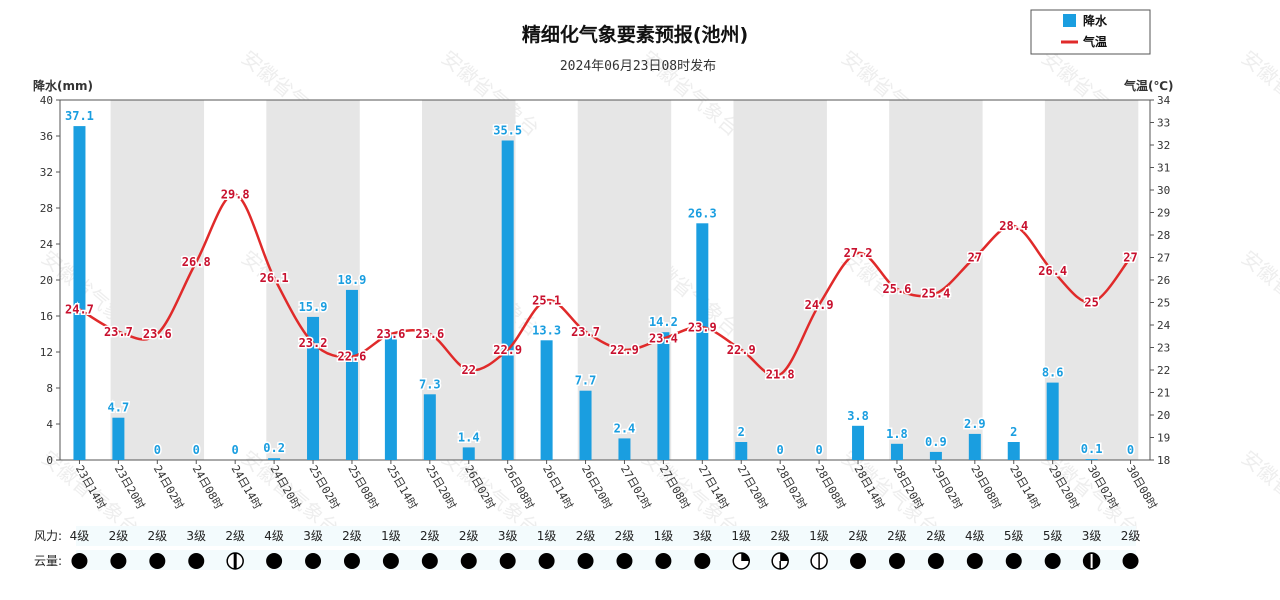 The width and height of the screenshot is (1280, 600). What do you see at coordinates (947, 487) in the screenshot?
I see `x-tick-label: 29日02时` at bounding box center [947, 487].